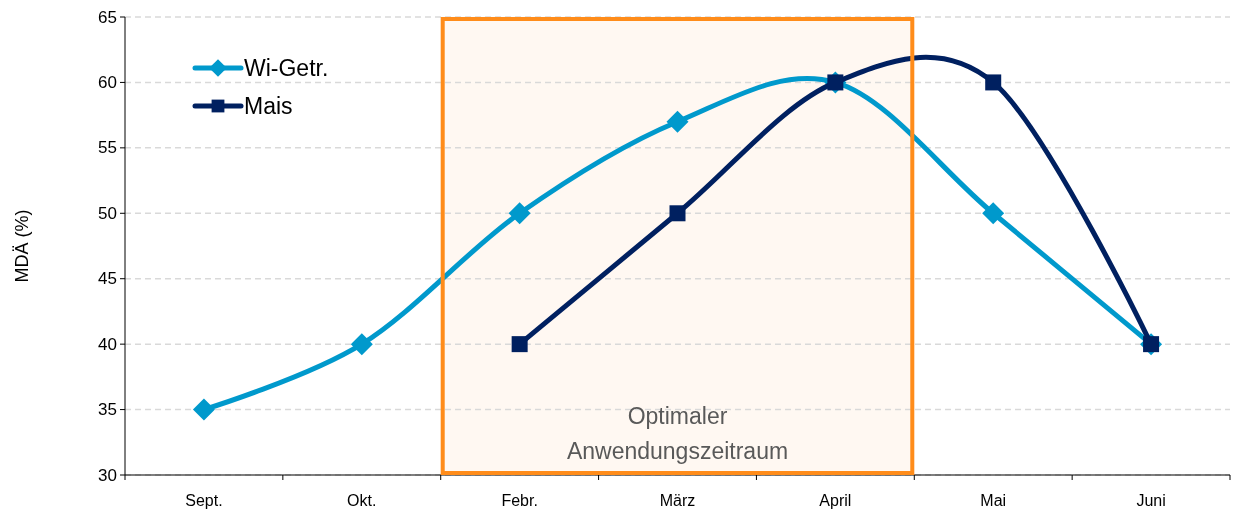  What do you see at coordinates (107, 475) in the screenshot?
I see `y-tick-label: 30` at bounding box center [107, 475].